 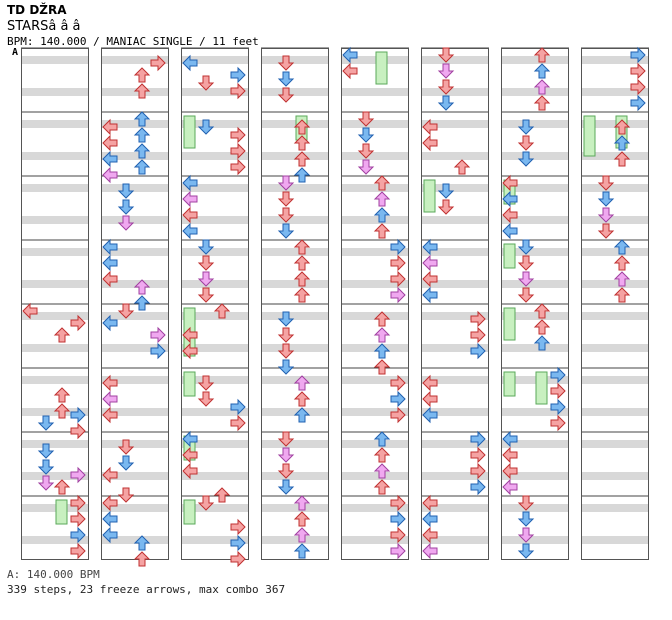 What do you see at coordinates (133, 41) in the screenshot?
I see `chart-info: BPM: 140.000 / MANIAC SINGLE / 11 feet` at bounding box center [133, 41].